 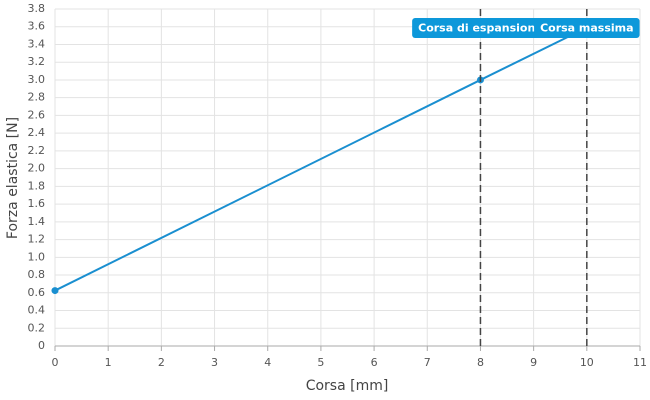 I want to click on annotation-text: Corsa massima, so click(x=587, y=28).